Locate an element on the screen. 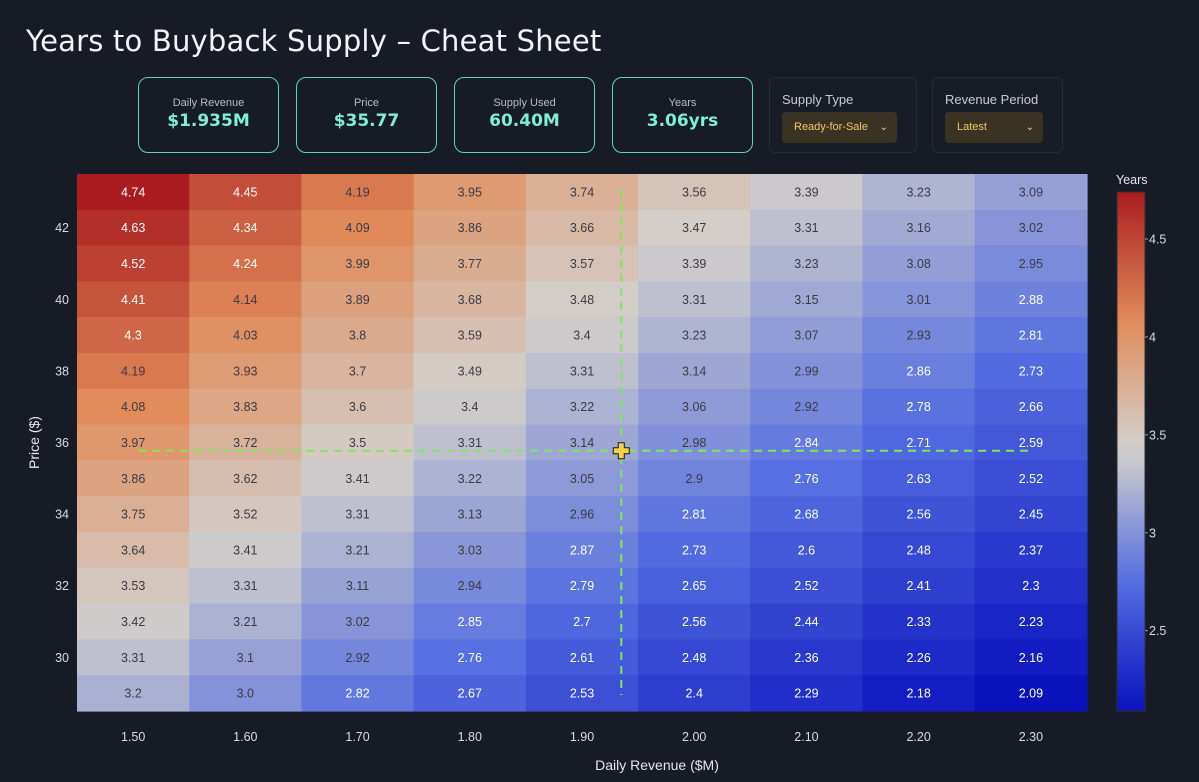 The width and height of the screenshot is (1199, 782). revenue-period-select: Latest ⌄ is located at coordinates (994, 127).